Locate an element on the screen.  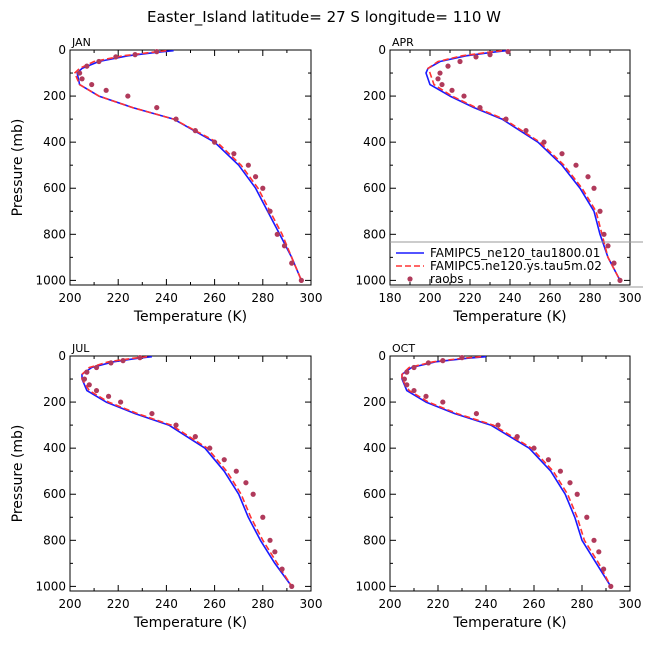
legend-label: FAMIPC5_ne120_tau1800.01 is located at coordinates (515, 253).